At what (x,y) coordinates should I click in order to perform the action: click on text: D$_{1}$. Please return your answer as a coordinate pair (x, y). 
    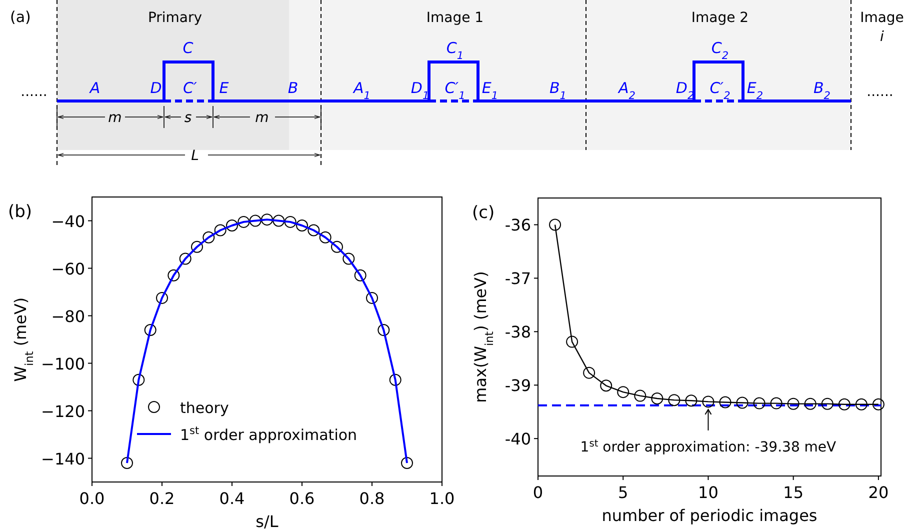
    Looking at the image, I should click on (420, 90).